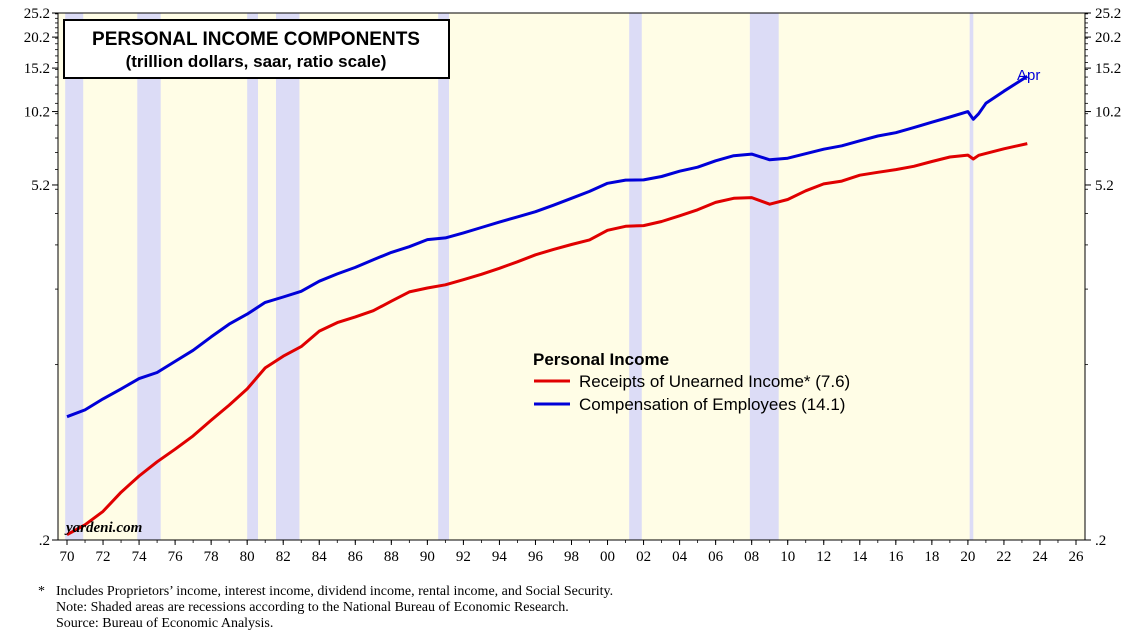  What do you see at coordinates (37, 14) in the screenshot?
I see `y-tick-label-left: 25.2` at bounding box center [37, 14].